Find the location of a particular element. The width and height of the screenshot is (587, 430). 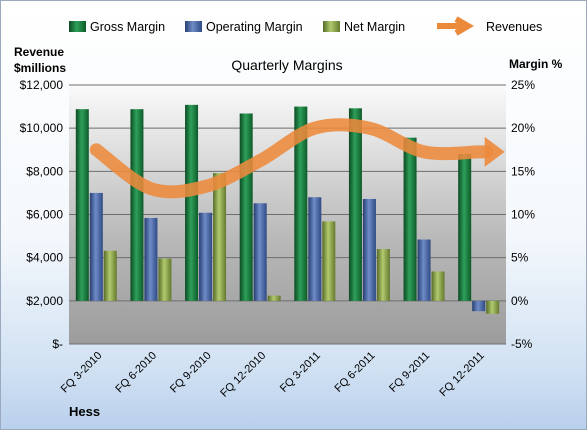

y-left-tick-label: $2,000 is located at coordinates (44, 301).